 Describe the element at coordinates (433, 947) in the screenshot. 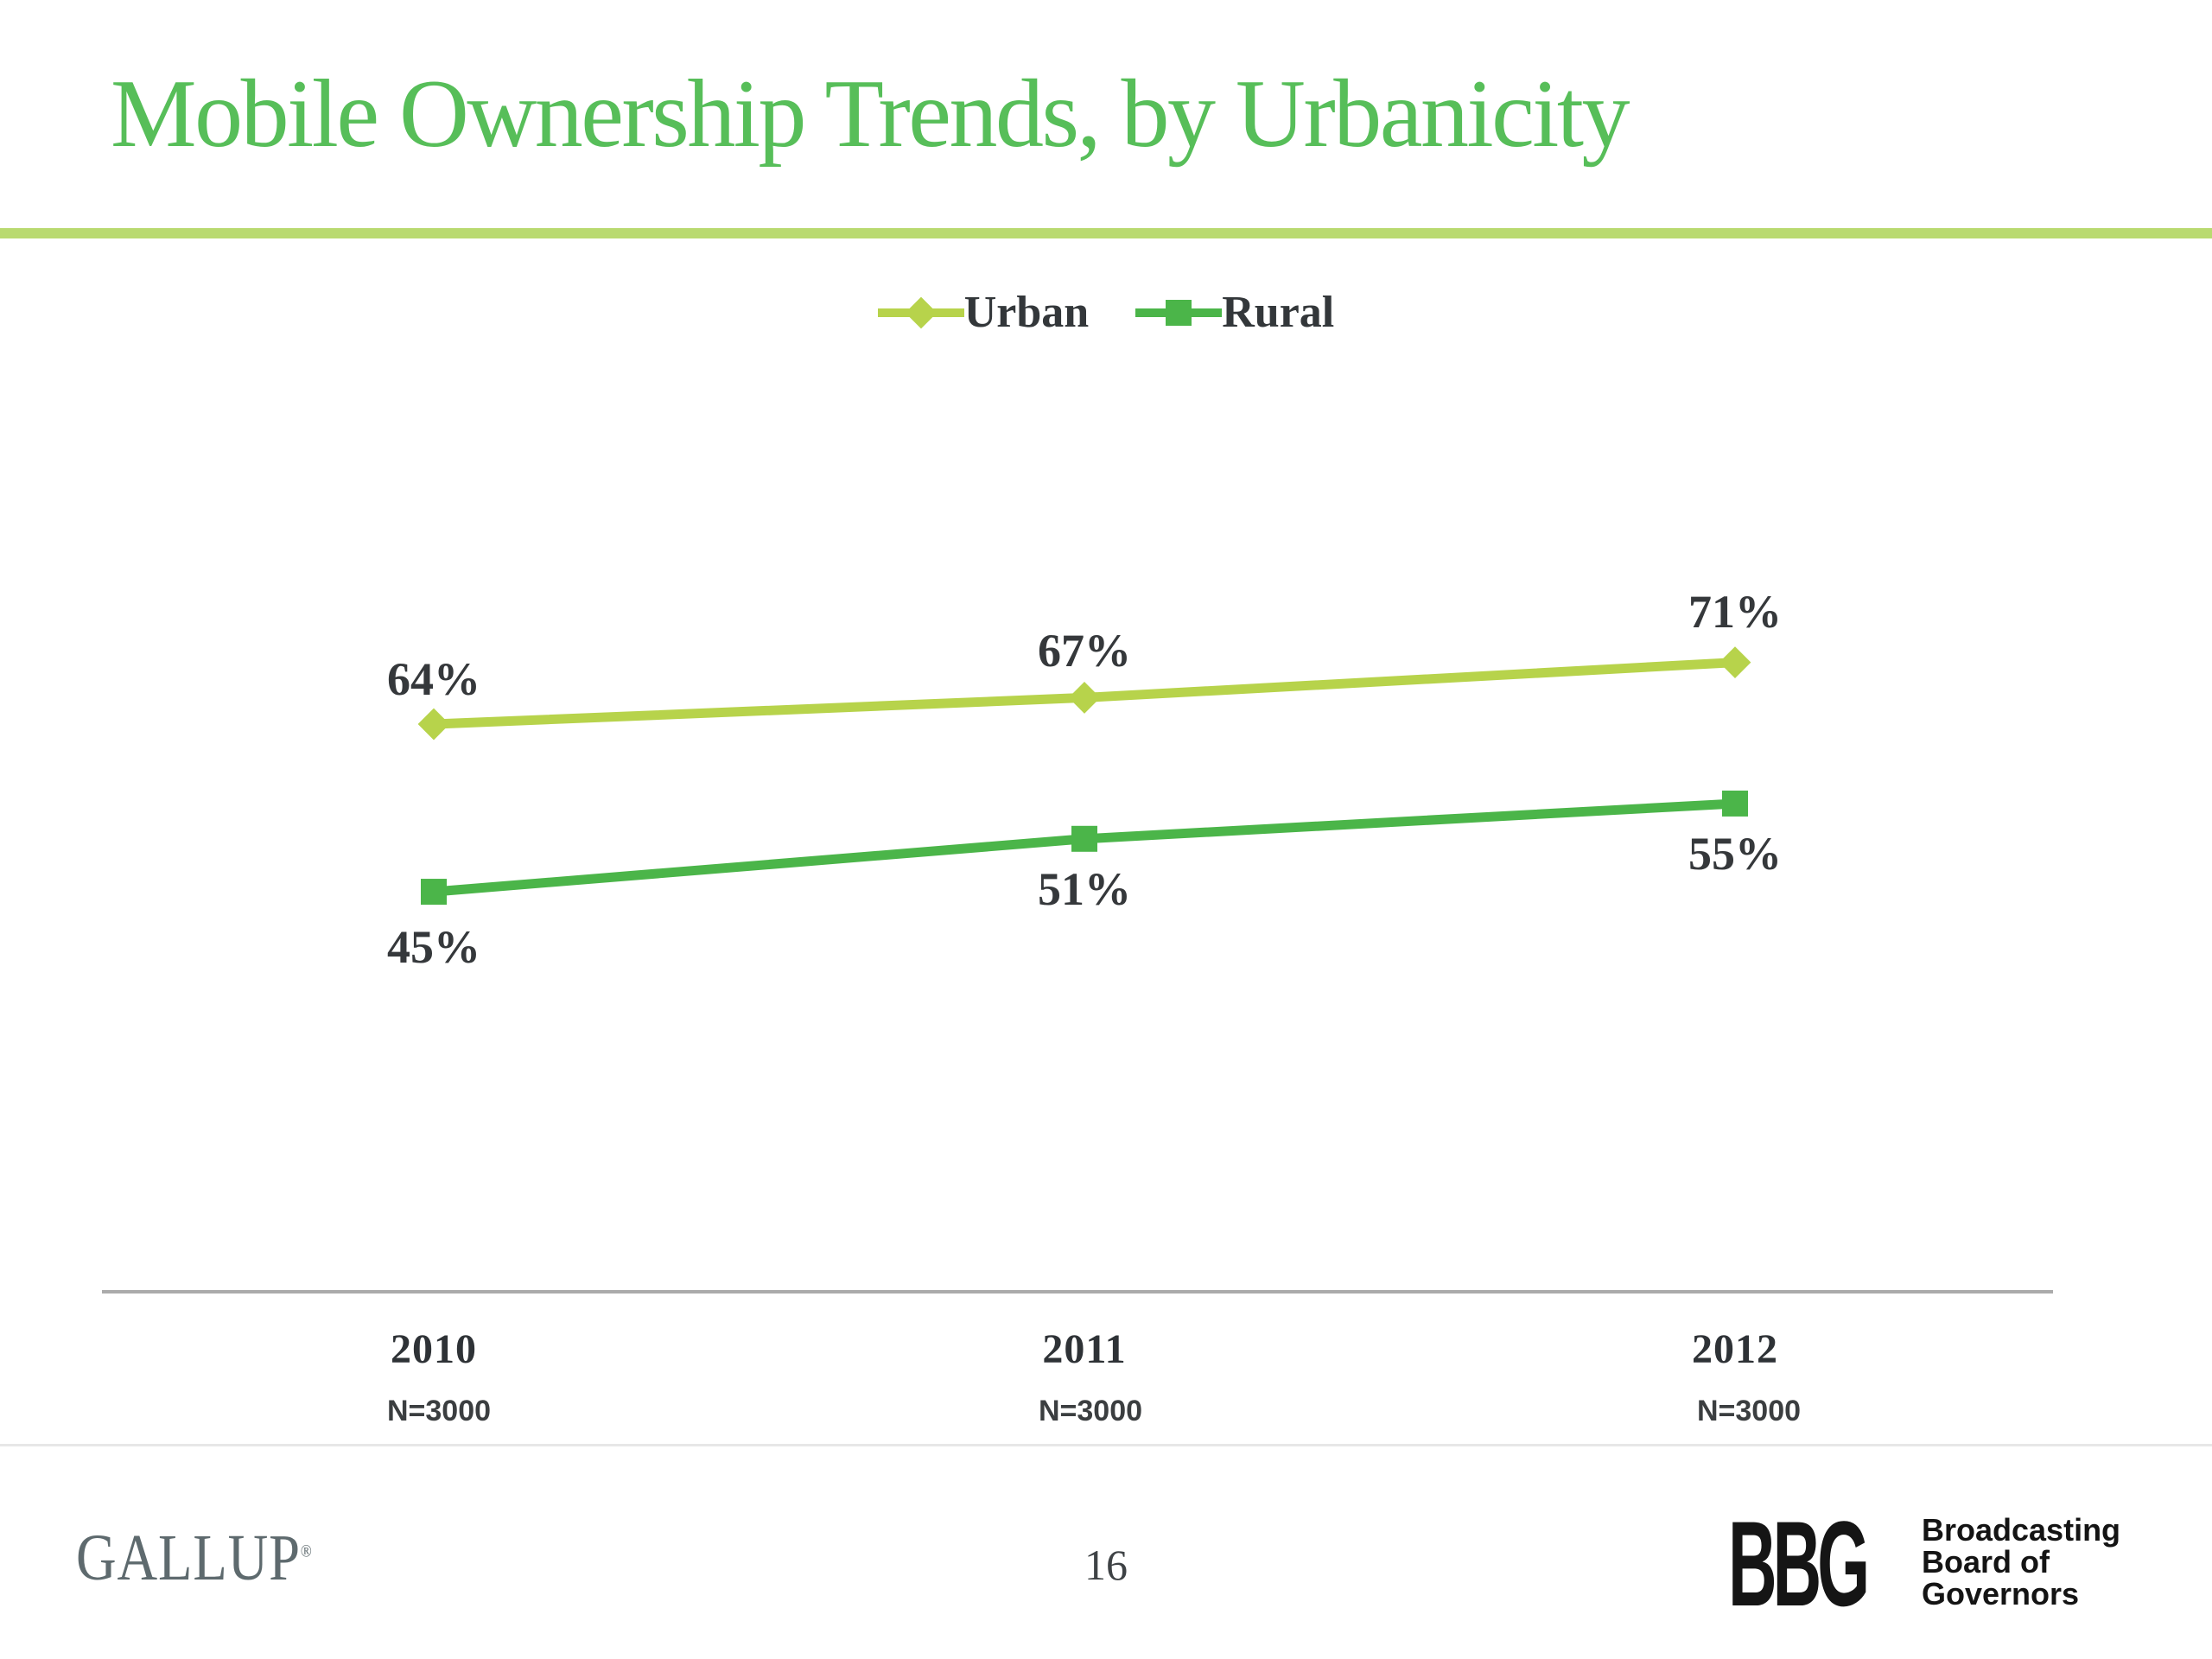

I see `data-label-rural-2010: 45%` at that location.